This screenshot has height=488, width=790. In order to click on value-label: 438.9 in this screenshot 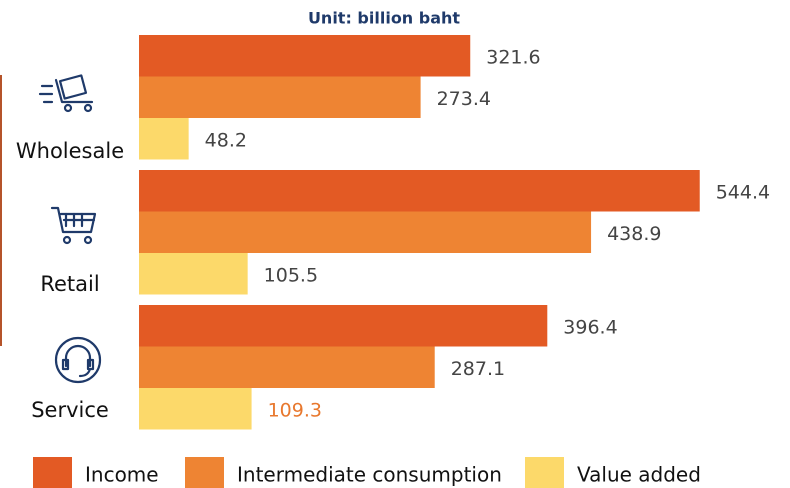, I will do `click(634, 234)`.